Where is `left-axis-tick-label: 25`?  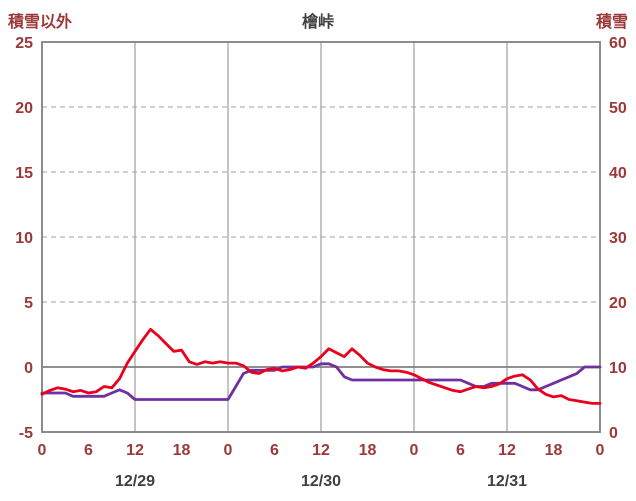 left-axis-tick-label: 25 is located at coordinates (24, 43).